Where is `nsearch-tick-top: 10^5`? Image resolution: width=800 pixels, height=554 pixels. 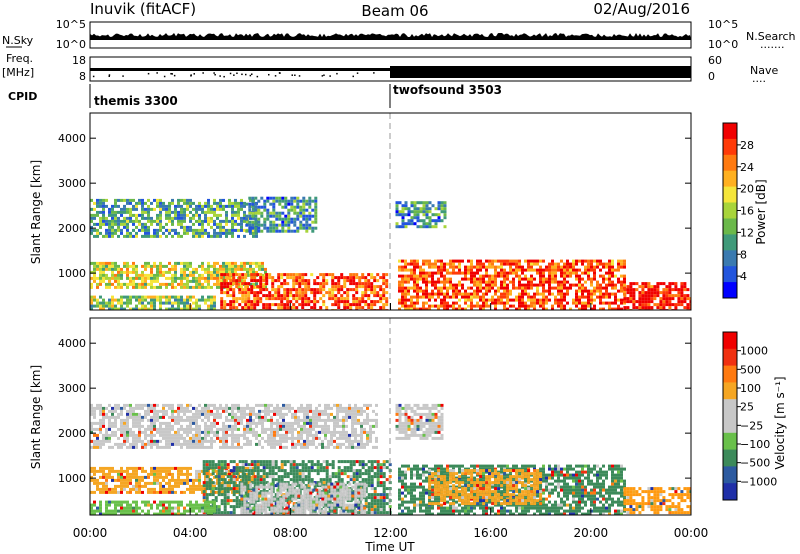
nsearch-tick-top: 10^5 is located at coordinates (723, 24).